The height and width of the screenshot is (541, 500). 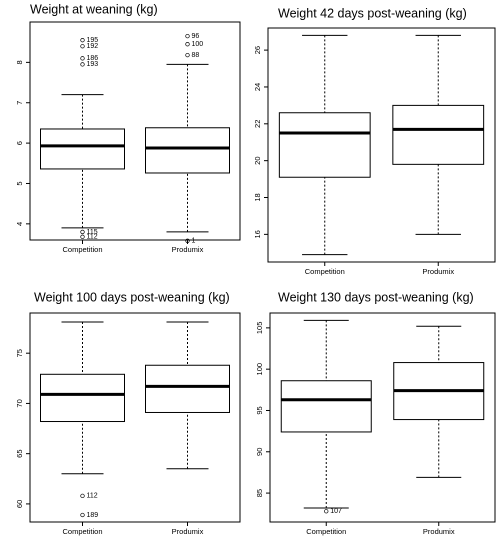 I want to click on y-tick-label: 4, so click(x=19, y=224).